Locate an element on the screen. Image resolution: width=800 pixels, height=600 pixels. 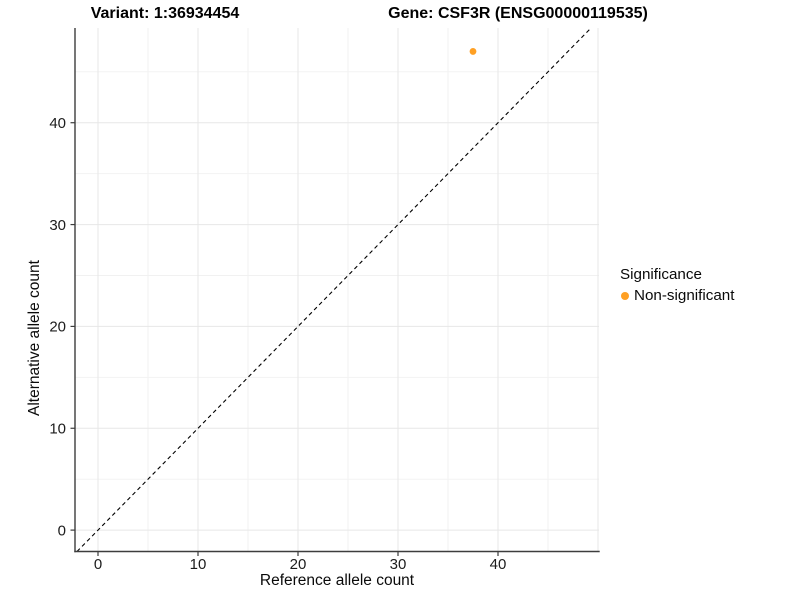
x-tick-label: 30 is located at coordinates (398, 564).